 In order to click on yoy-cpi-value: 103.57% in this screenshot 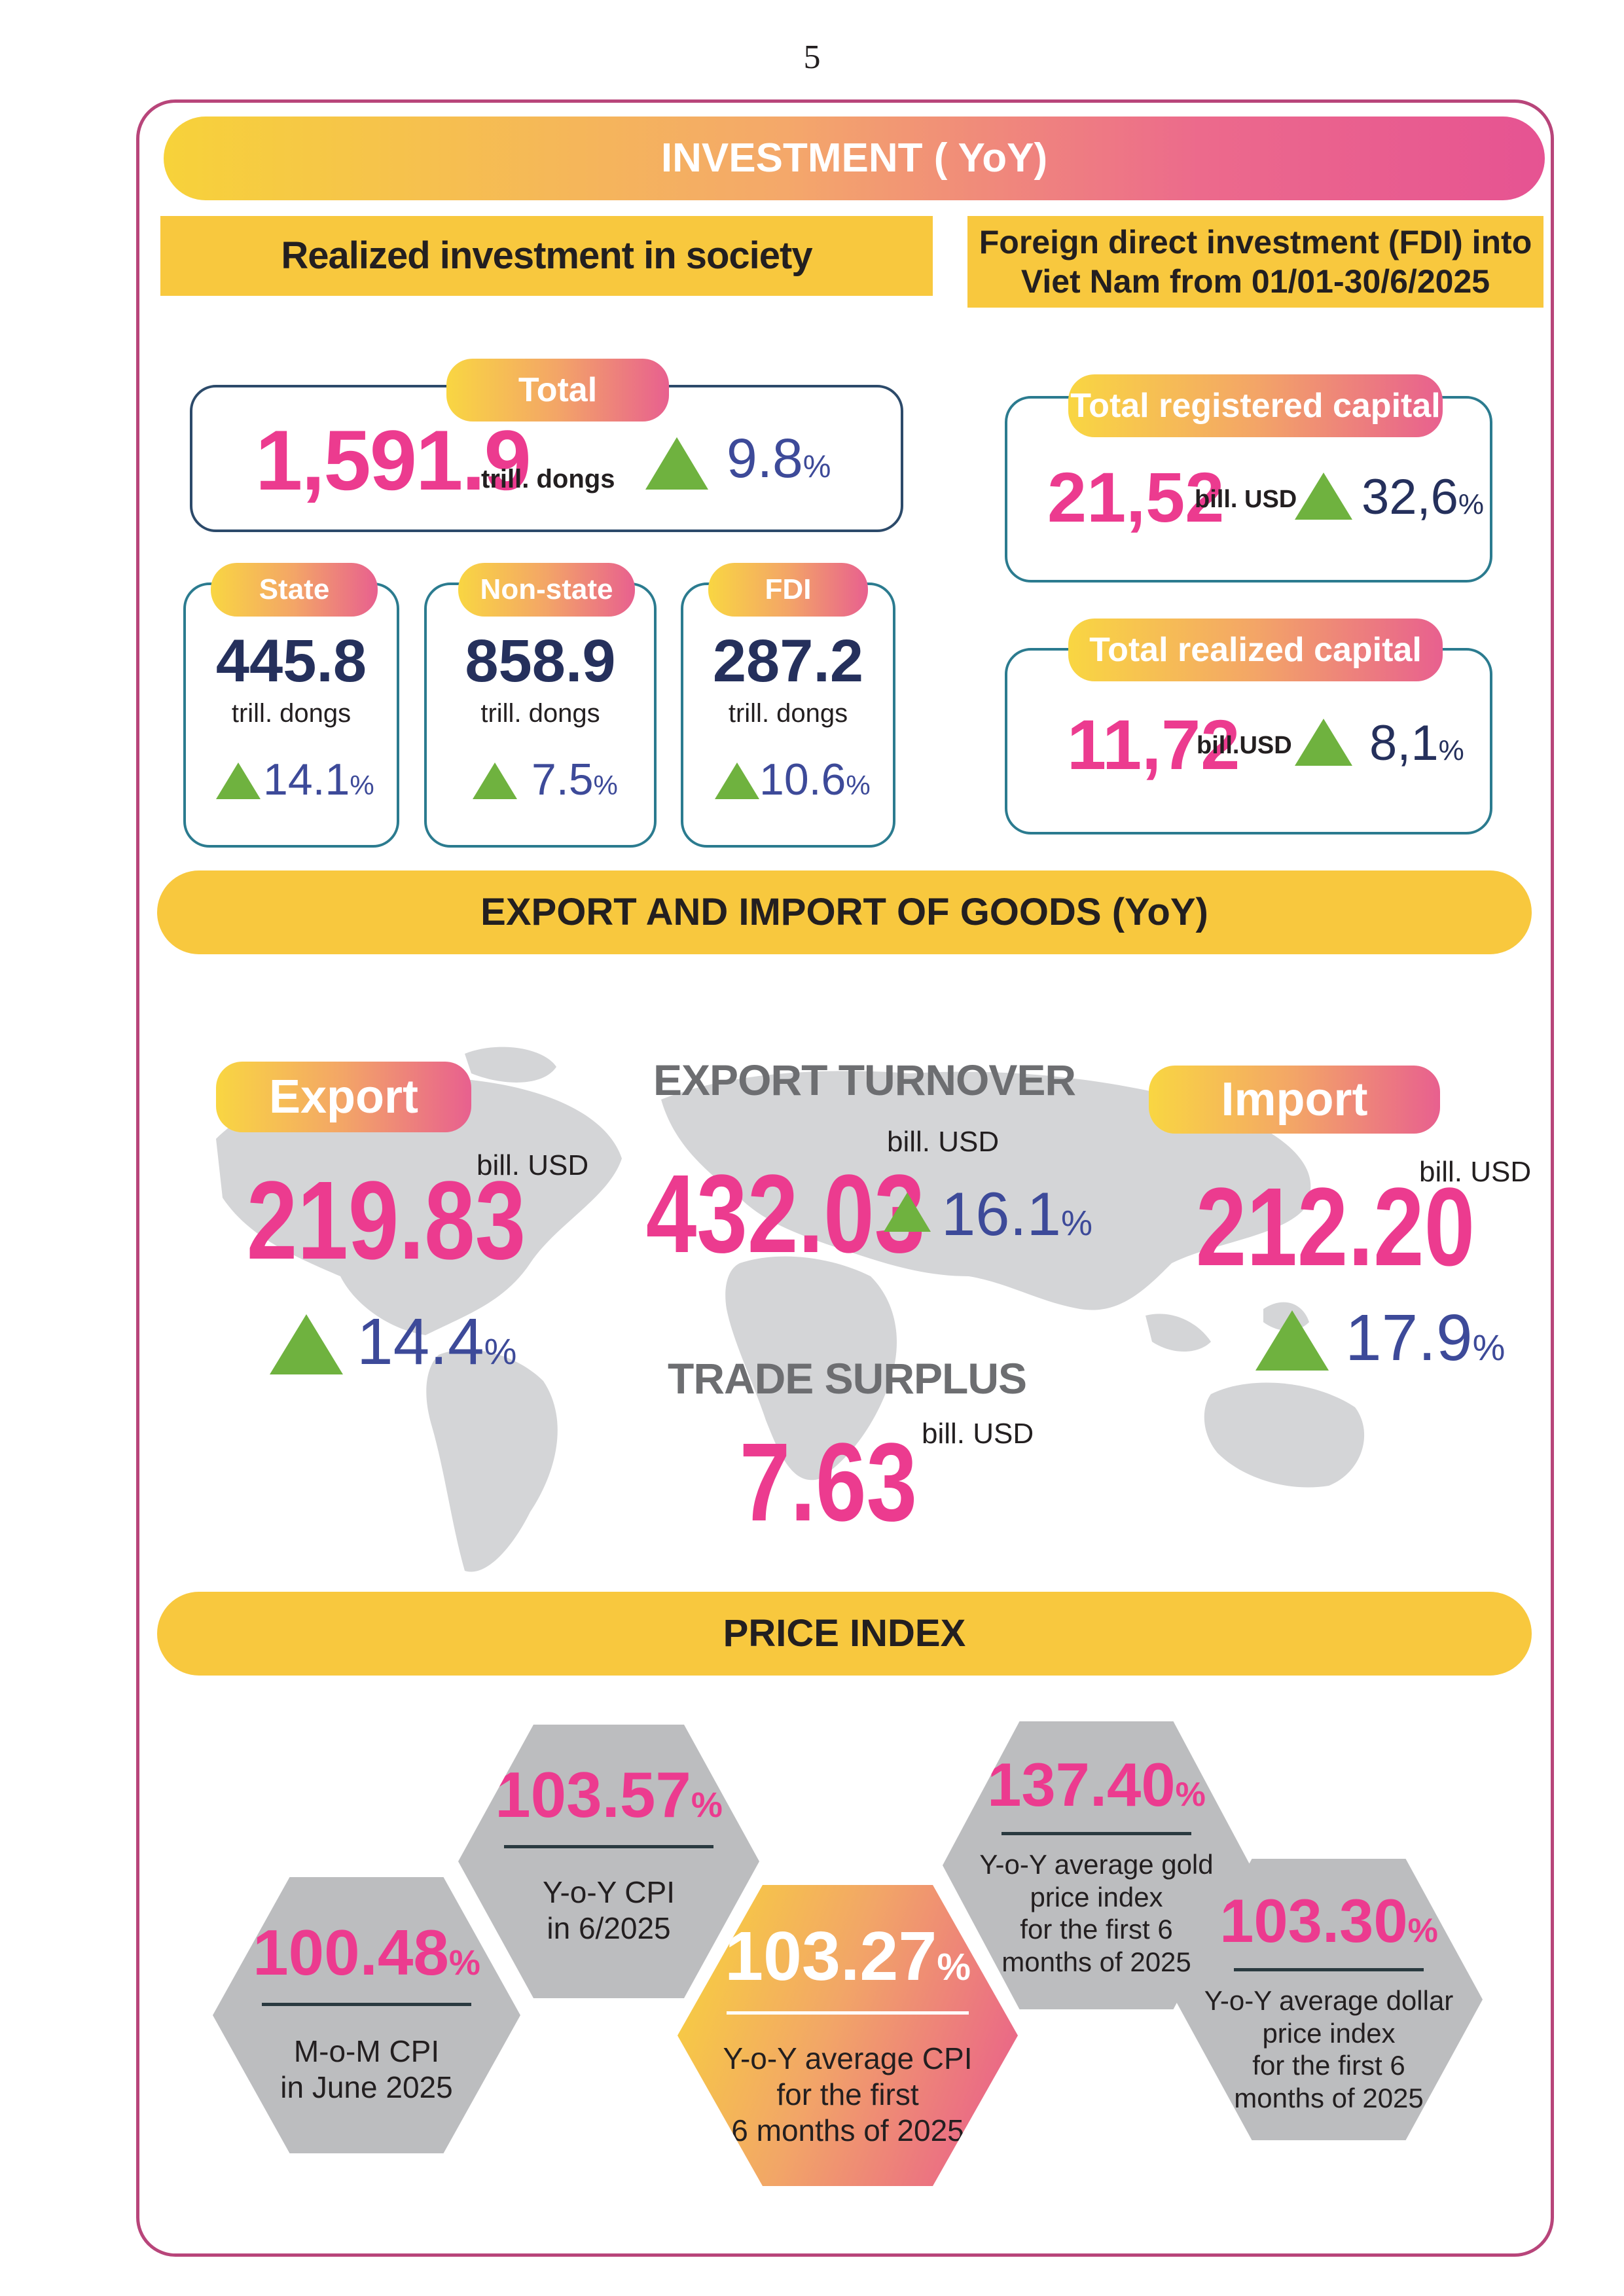, I will do `click(608, 1800)`.